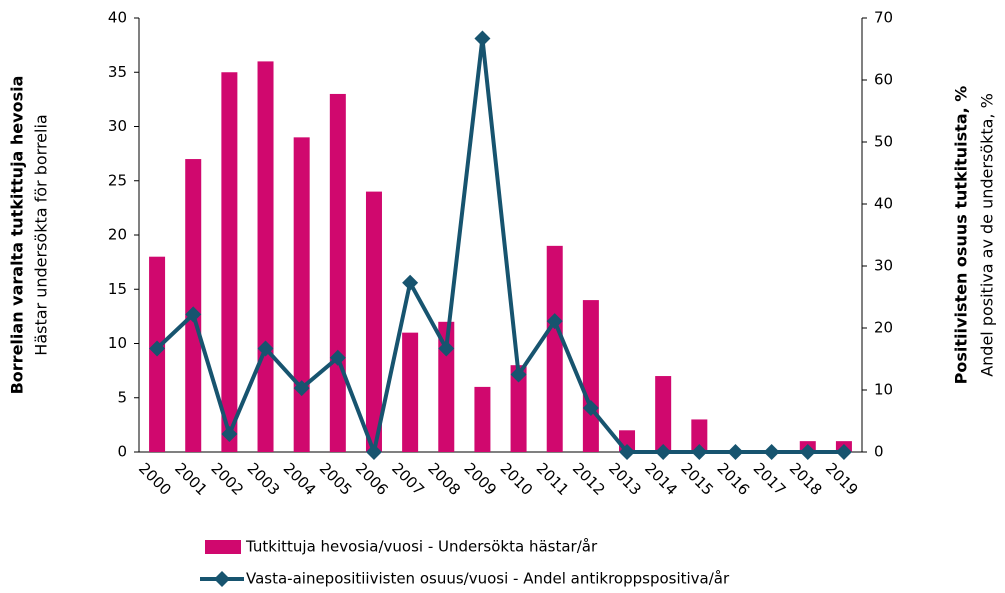 This screenshot has width=1005, height=593. What do you see at coordinates (883, 390) in the screenshot?
I see `y2-tick-label: 10` at bounding box center [883, 390].